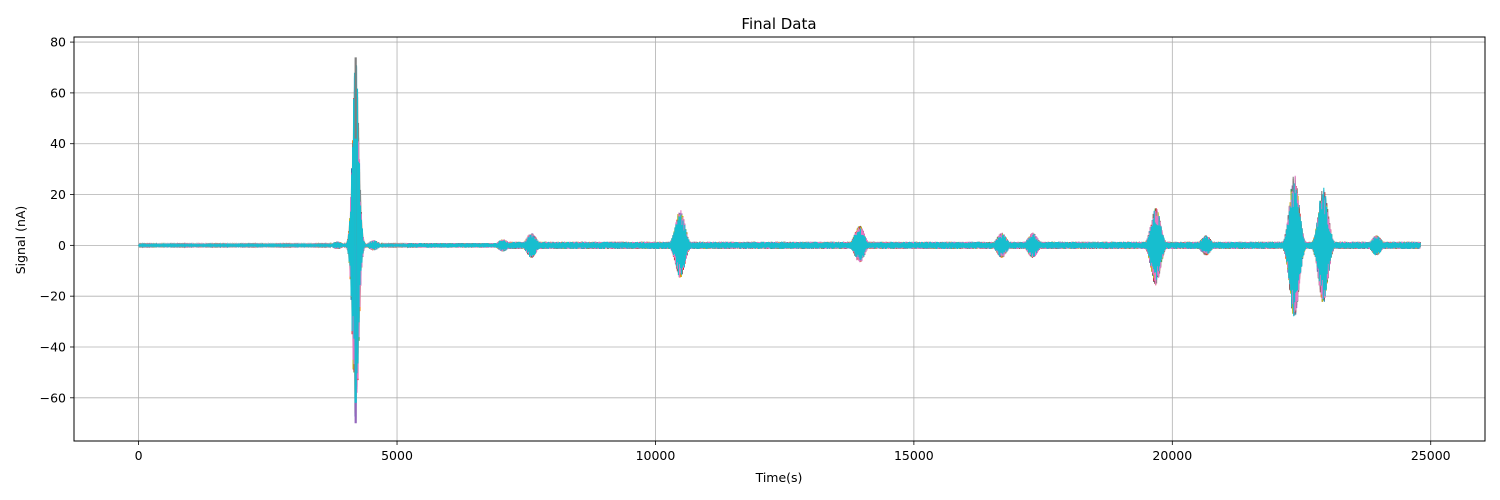 The width and height of the screenshot is (1500, 500). What do you see at coordinates (20, 240) in the screenshot?
I see `y-axis-label: Signal (nA)` at bounding box center [20, 240].